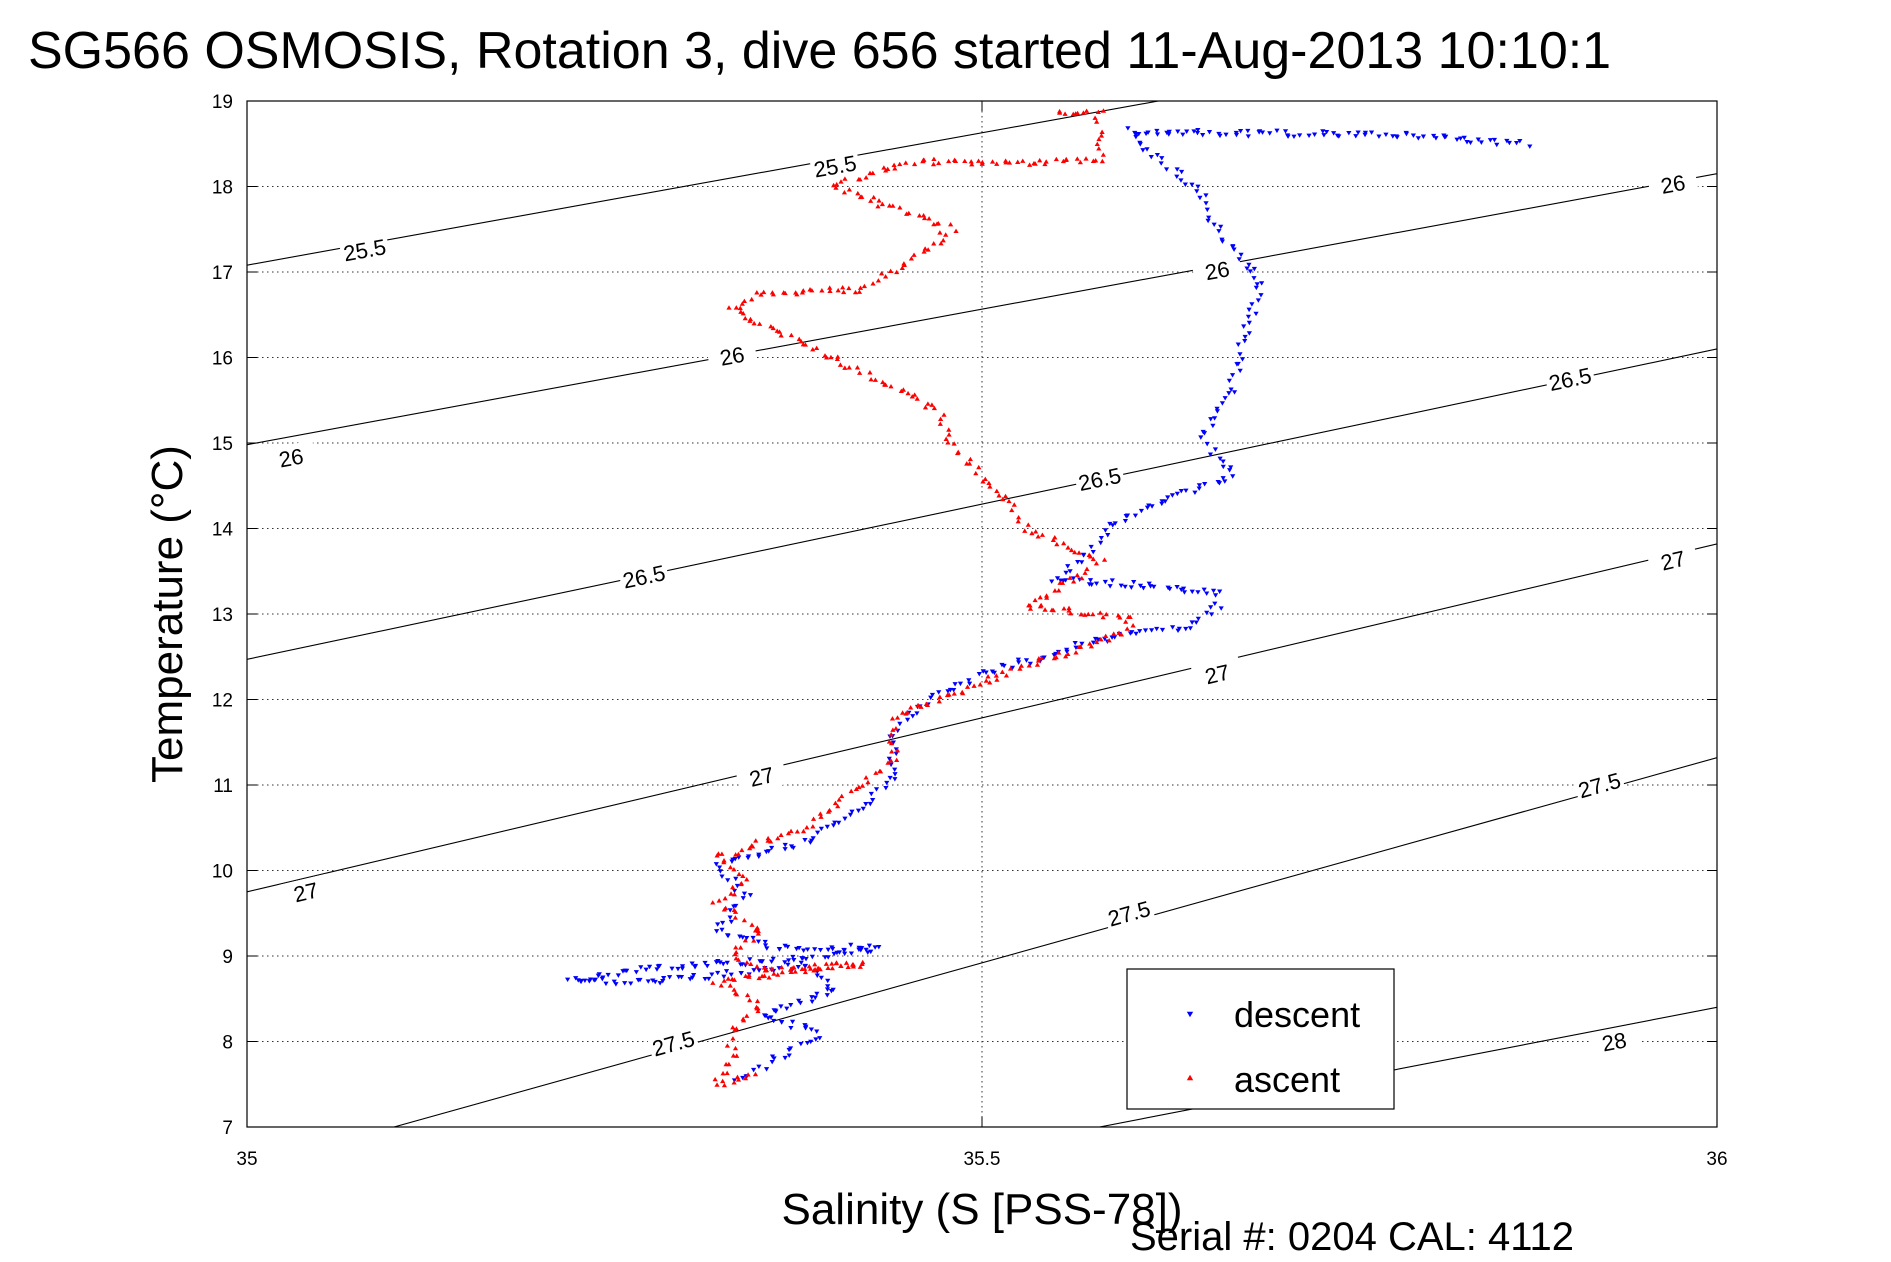 The height and width of the screenshot is (1262, 1891). Describe the element at coordinates (1673, 561) in the screenshot. I see `contour-label-text: 27` at that location.